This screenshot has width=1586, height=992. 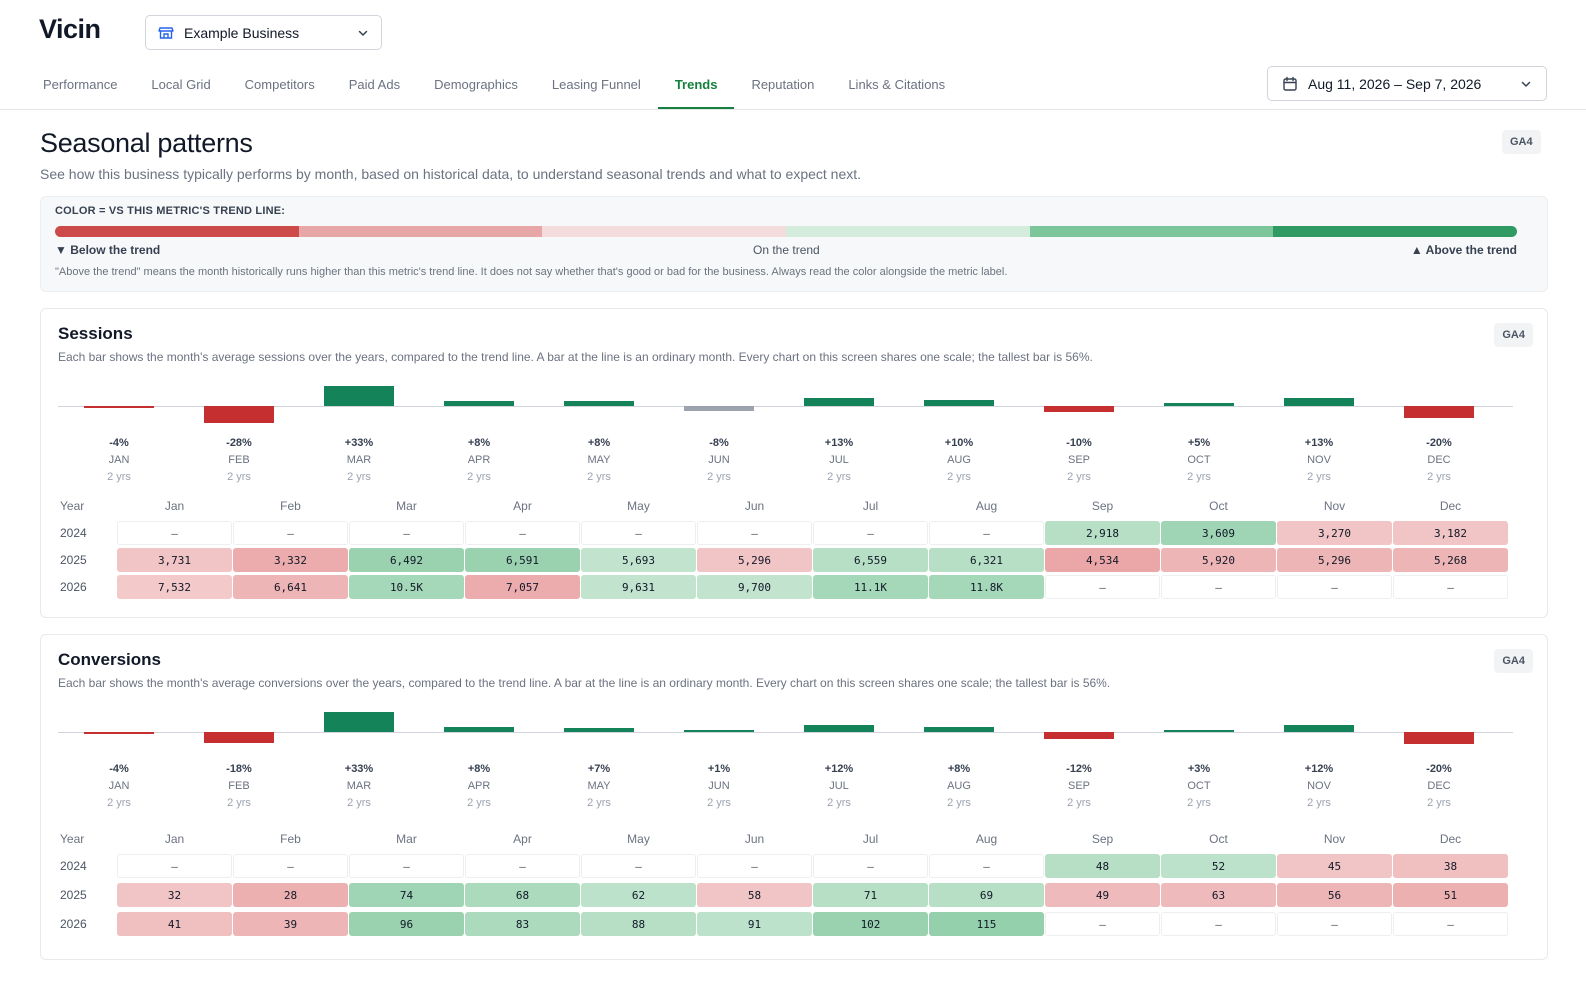 What do you see at coordinates (1102, 533) in the screenshot?
I see `grid-cell: 2,918` at bounding box center [1102, 533].